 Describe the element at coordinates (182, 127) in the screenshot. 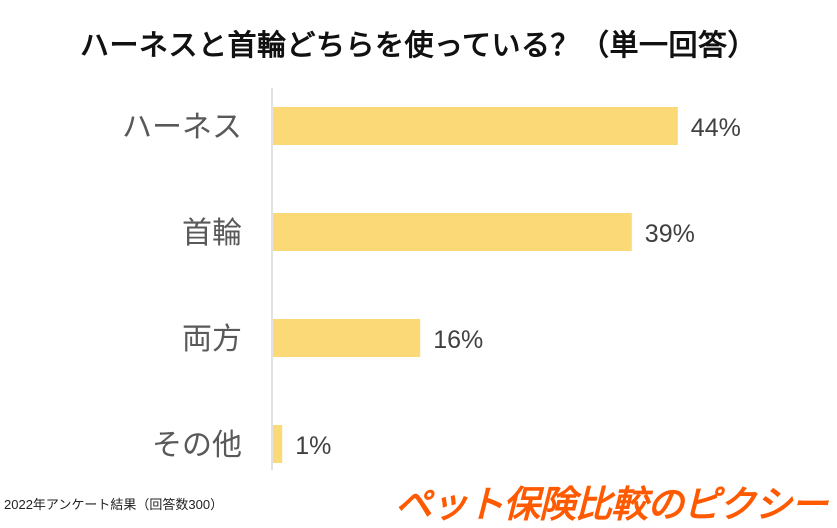

I see `category-label: ハーネス` at that location.